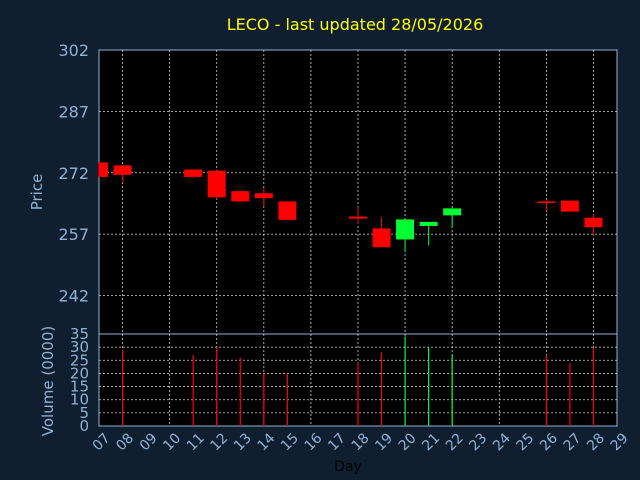 The image size is (640, 480). What do you see at coordinates (290, 442) in the screenshot?
I see `x-tick-label: 15` at bounding box center [290, 442].